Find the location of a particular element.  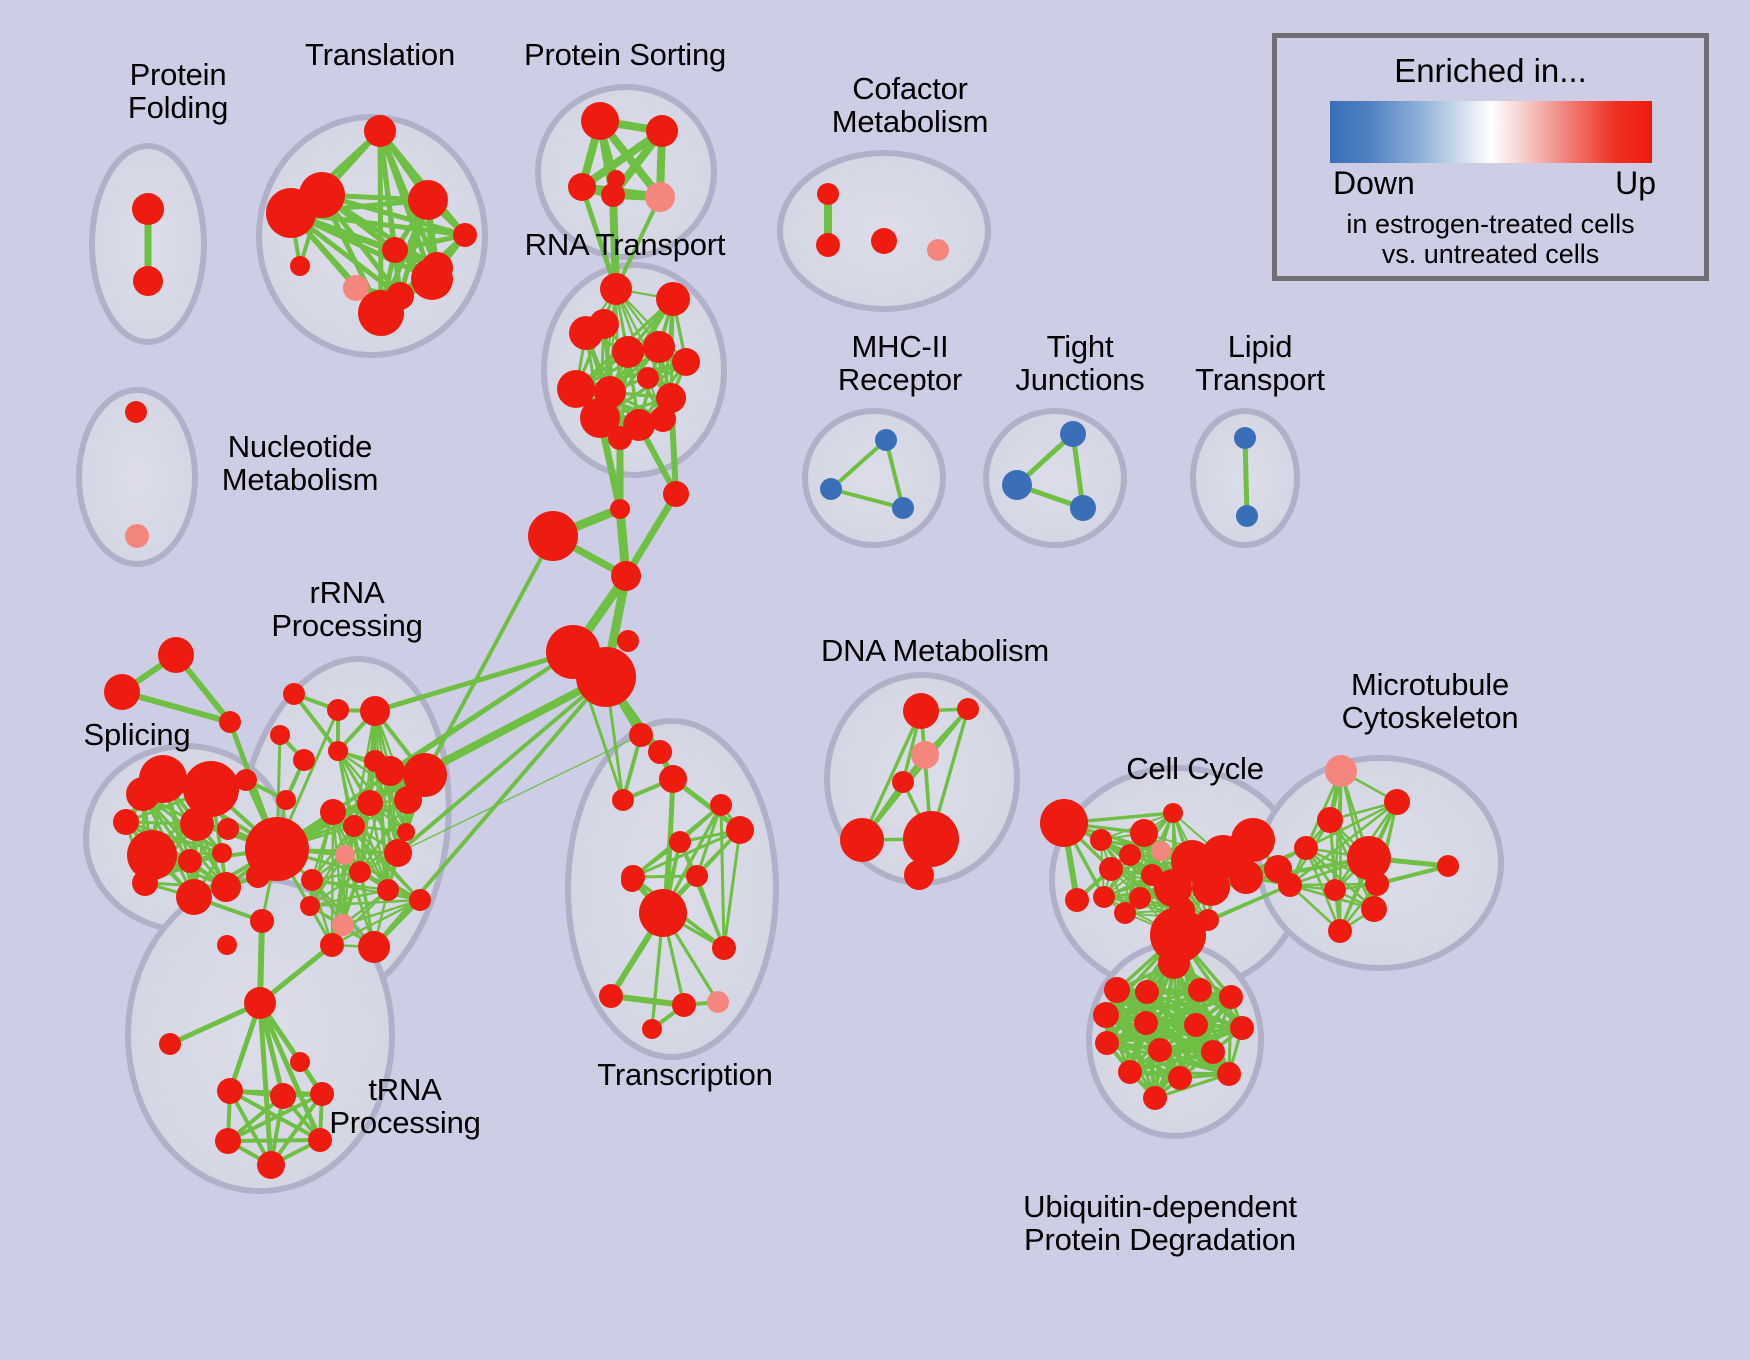

cluster-label-cell-cycle: Cell Cycle is located at coordinates (1195, 768).